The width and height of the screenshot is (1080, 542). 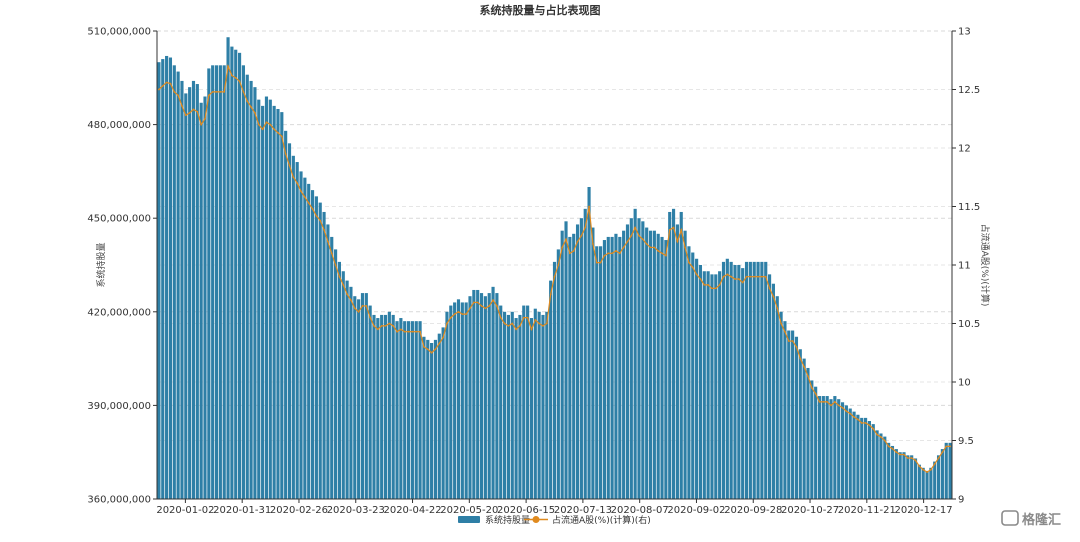 What do you see at coordinates (696, 510) in the screenshot?
I see `x-tick-label: 2020-09-02` at bounding box center [696, 510].